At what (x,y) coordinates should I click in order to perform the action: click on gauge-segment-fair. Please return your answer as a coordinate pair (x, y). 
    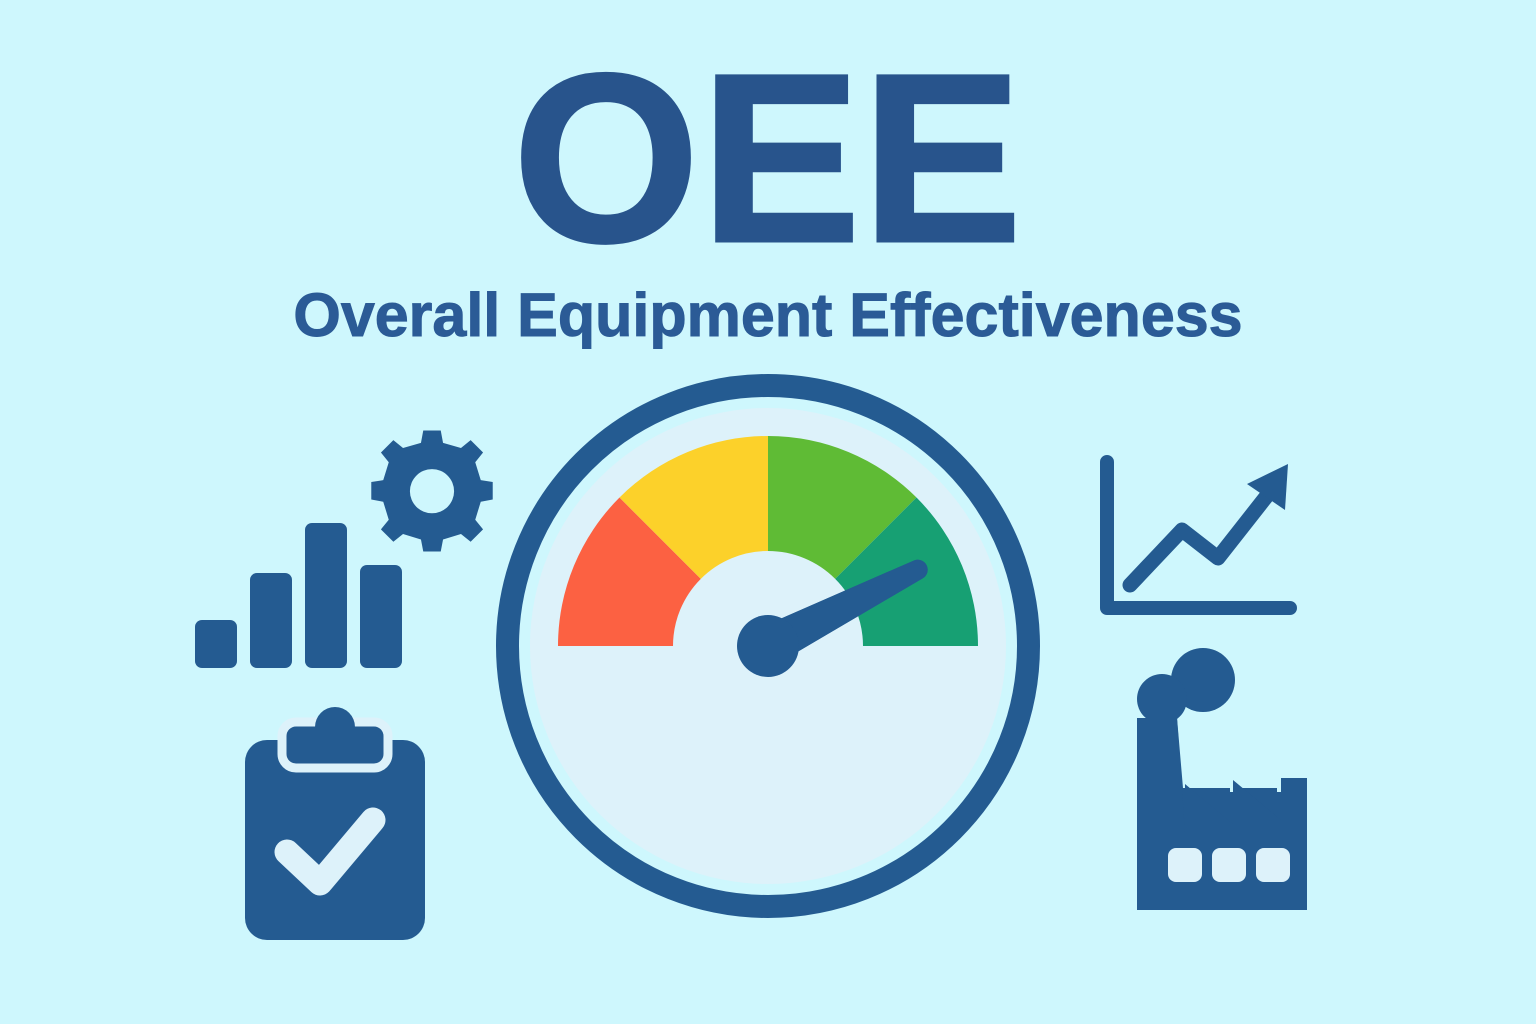
    Looking at the image, I should click on (693, 507).